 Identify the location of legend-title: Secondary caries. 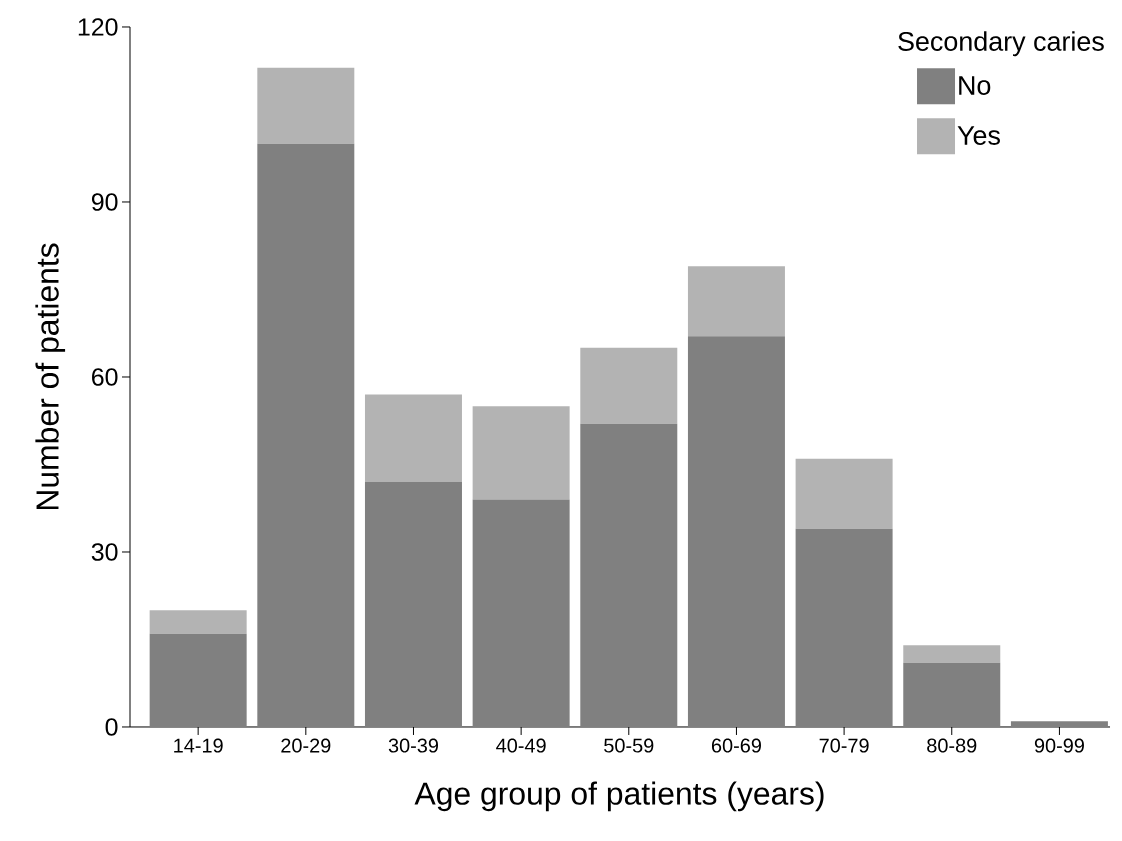
(1001, 44).